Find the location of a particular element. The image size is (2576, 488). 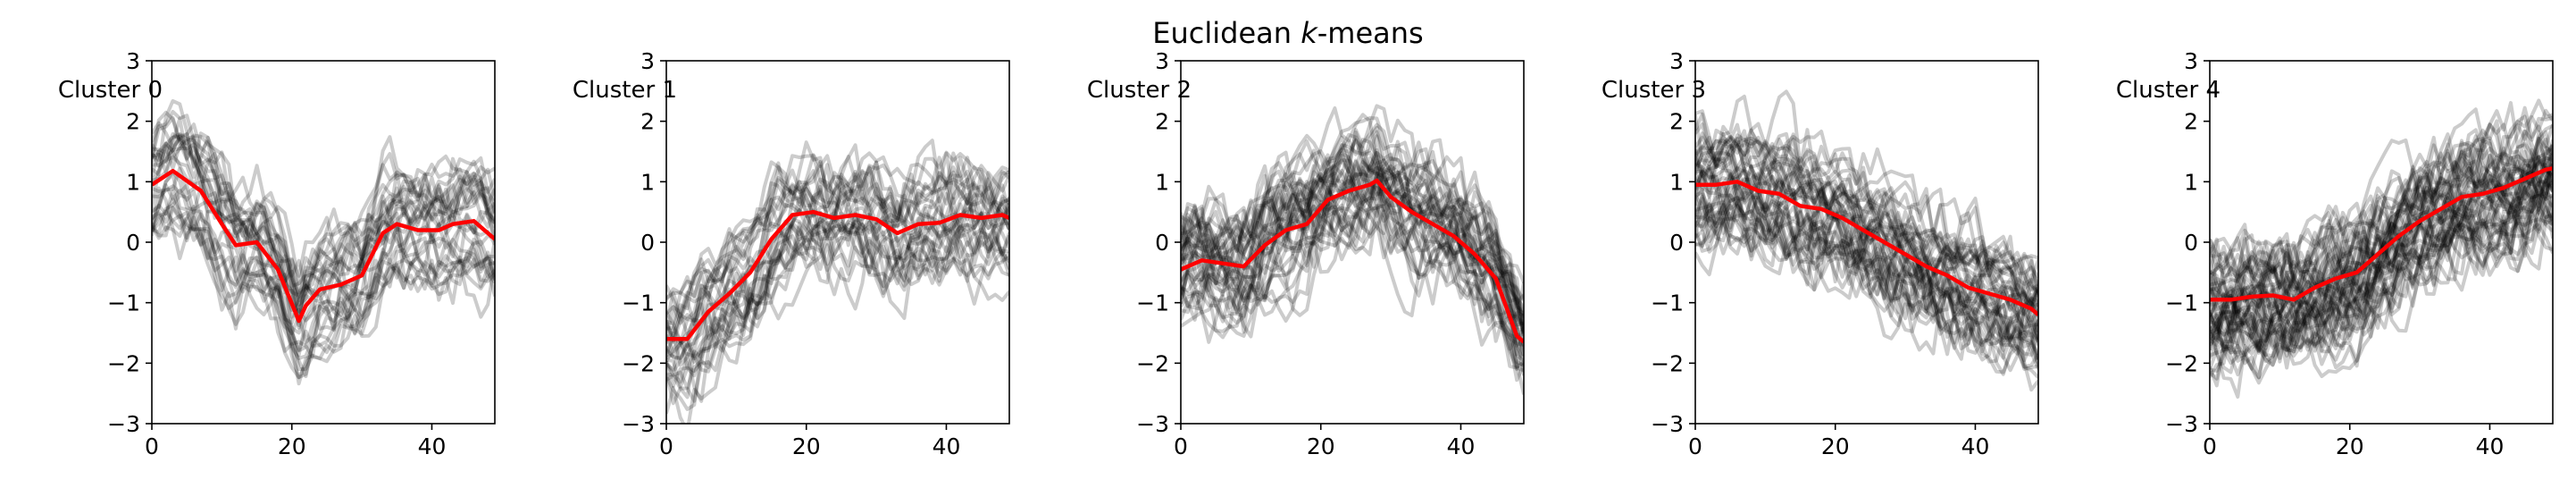

y-tick-label: 1 is located at coordinates (1162, 182).